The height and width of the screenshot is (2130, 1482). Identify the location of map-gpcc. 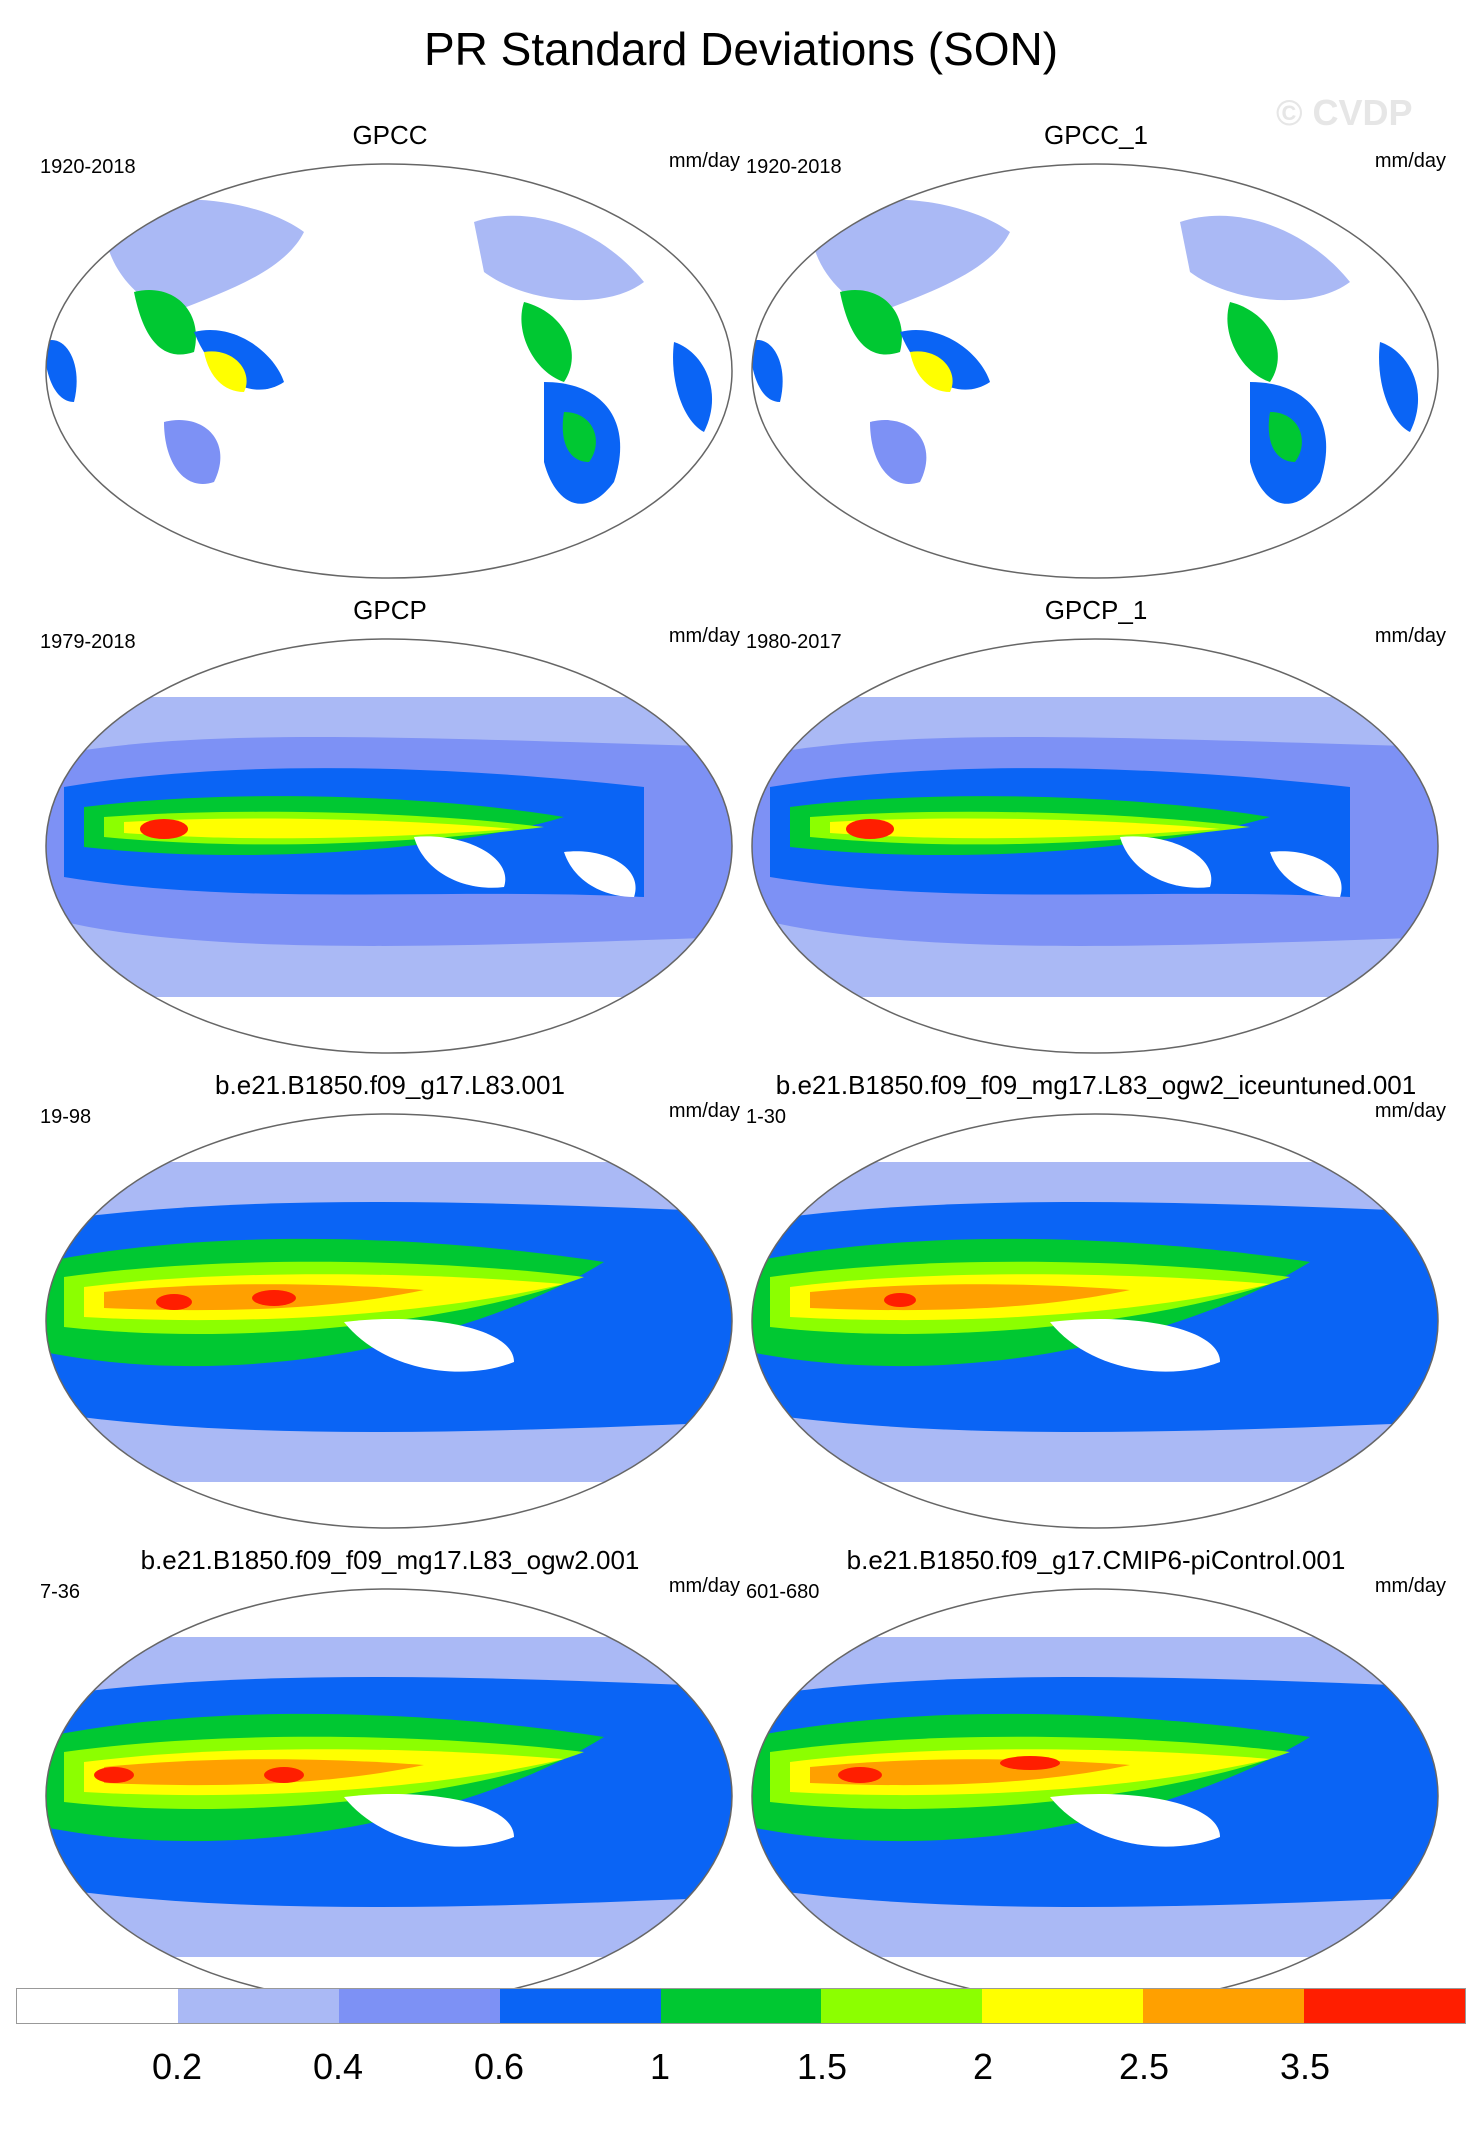
(389, 371).